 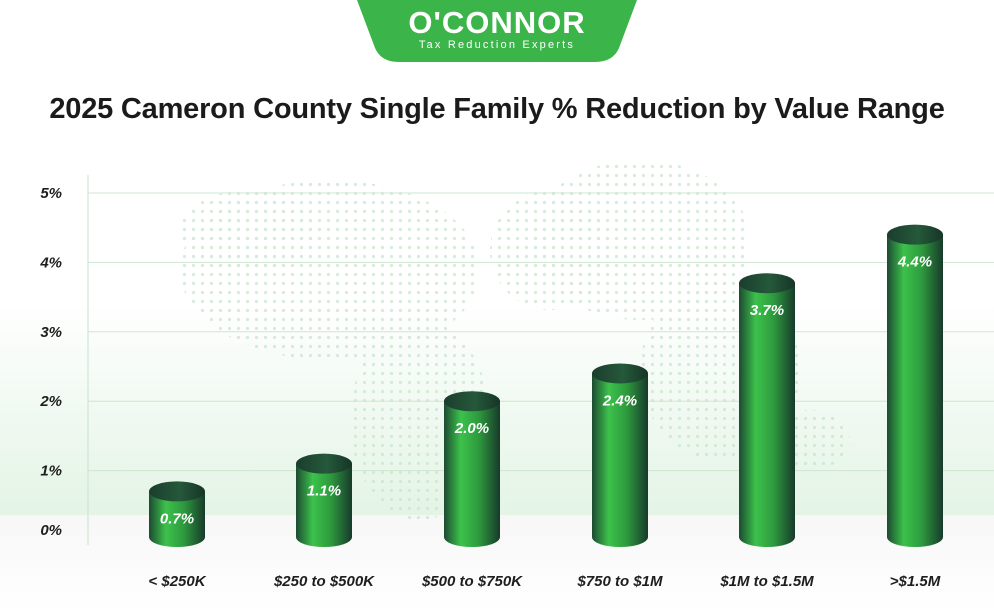 I want to click on y-tick-label: 0%, so click(x=51, y=530).